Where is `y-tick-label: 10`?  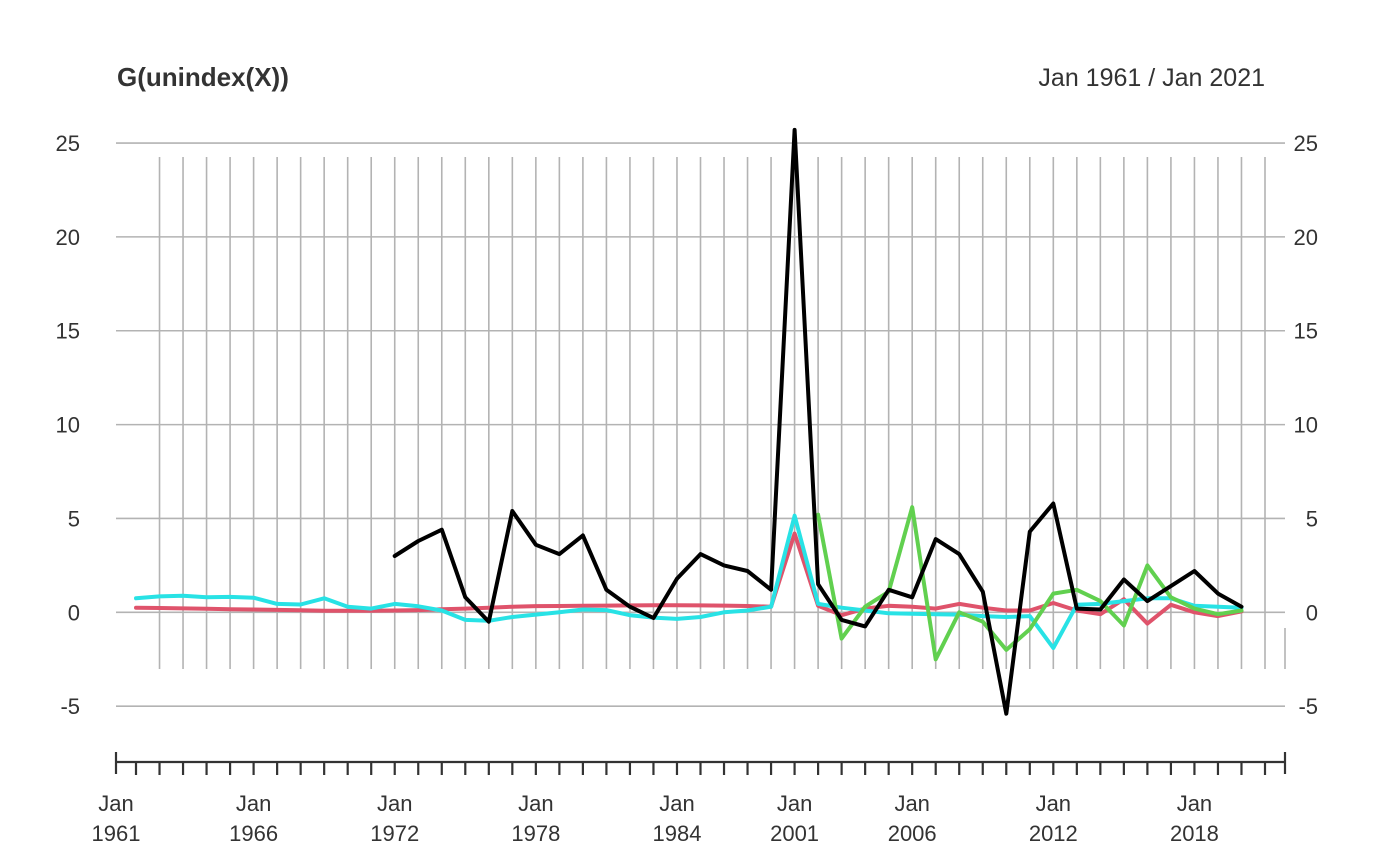 y-tick-label: 10 is located at coordinates (68, 425).